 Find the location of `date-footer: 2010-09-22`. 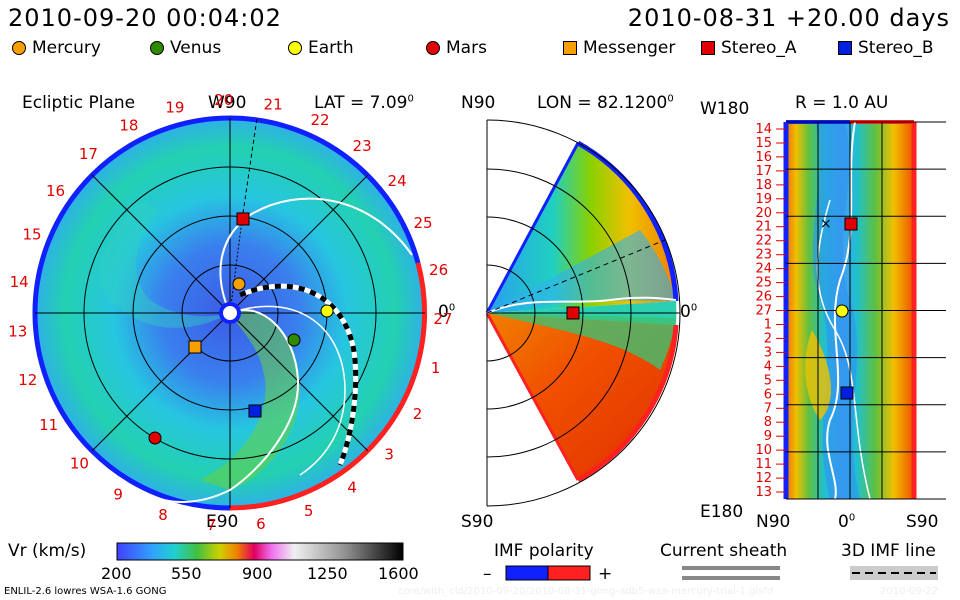

date-footer: 2010-09-22 is located at coordinates (909, 591).